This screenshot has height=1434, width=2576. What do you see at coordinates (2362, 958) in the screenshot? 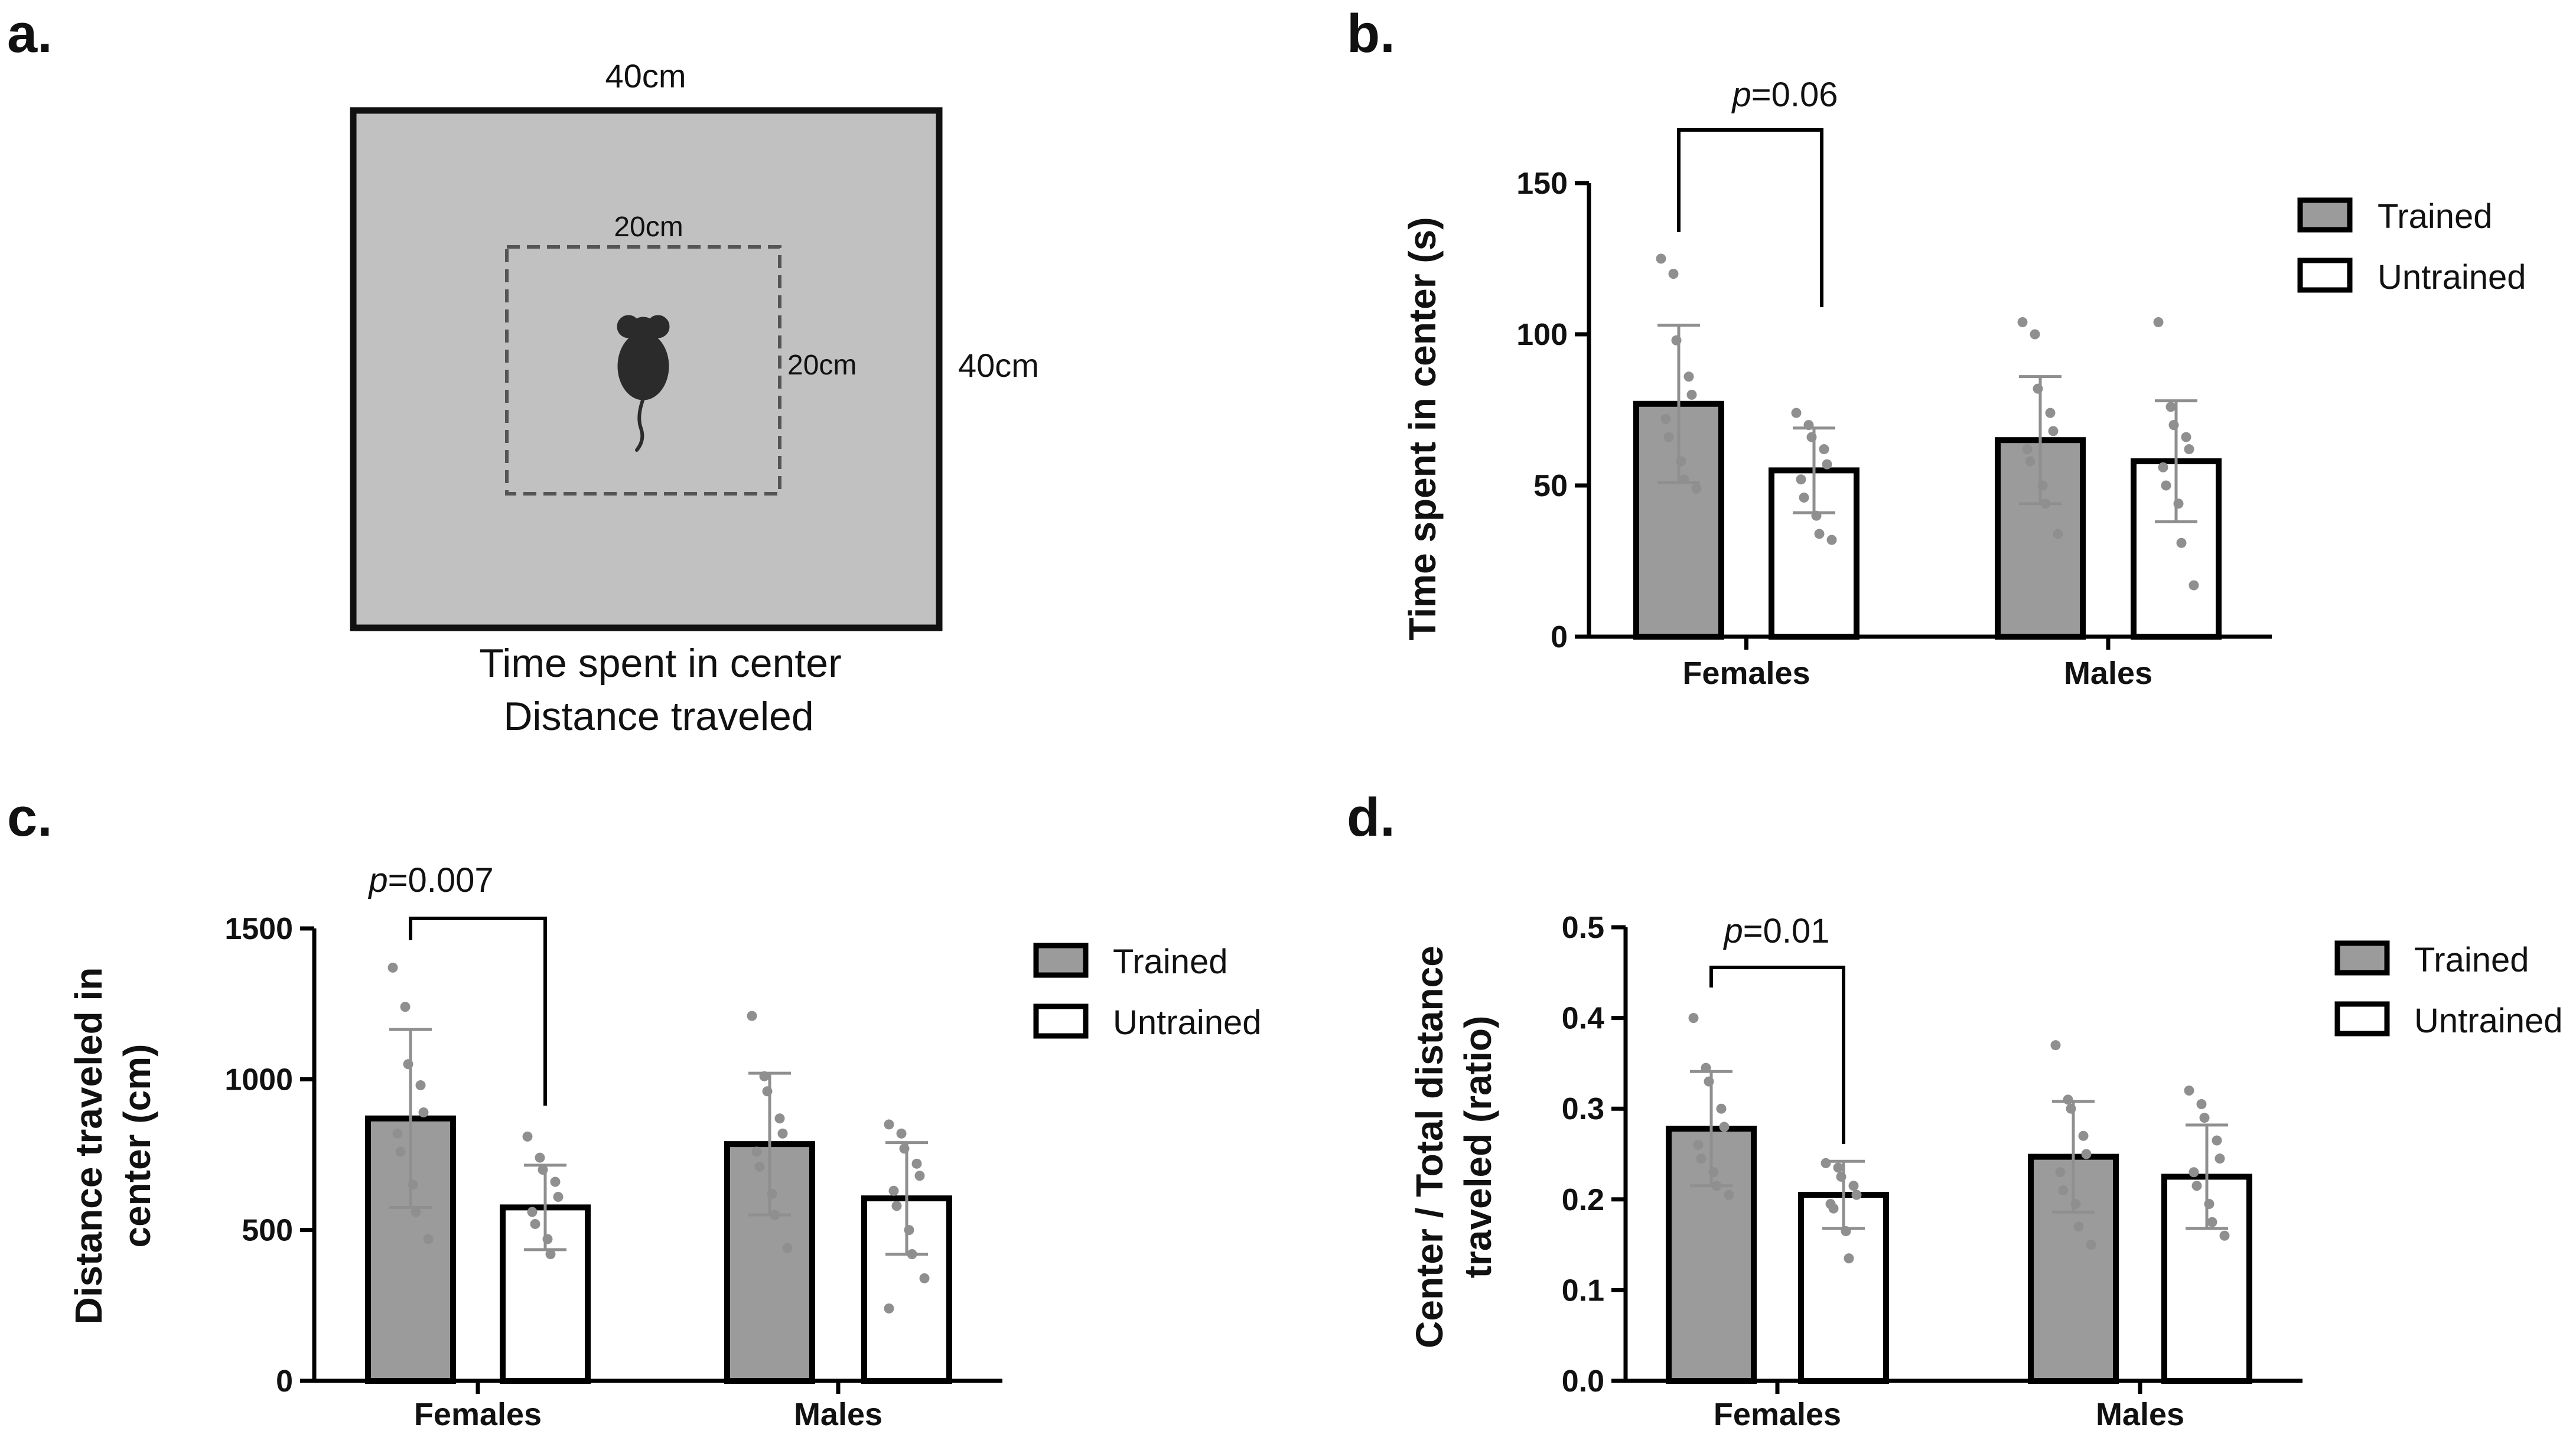
I see `legend-swatch-trained` at bounding box center [2362, 958].